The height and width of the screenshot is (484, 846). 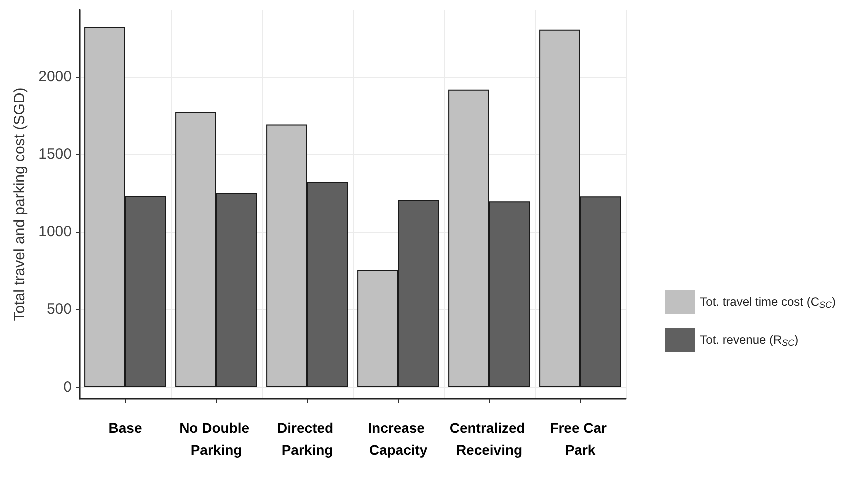 I want to click on x-tick-label: Free Car Park, so click(x=580, y=439).